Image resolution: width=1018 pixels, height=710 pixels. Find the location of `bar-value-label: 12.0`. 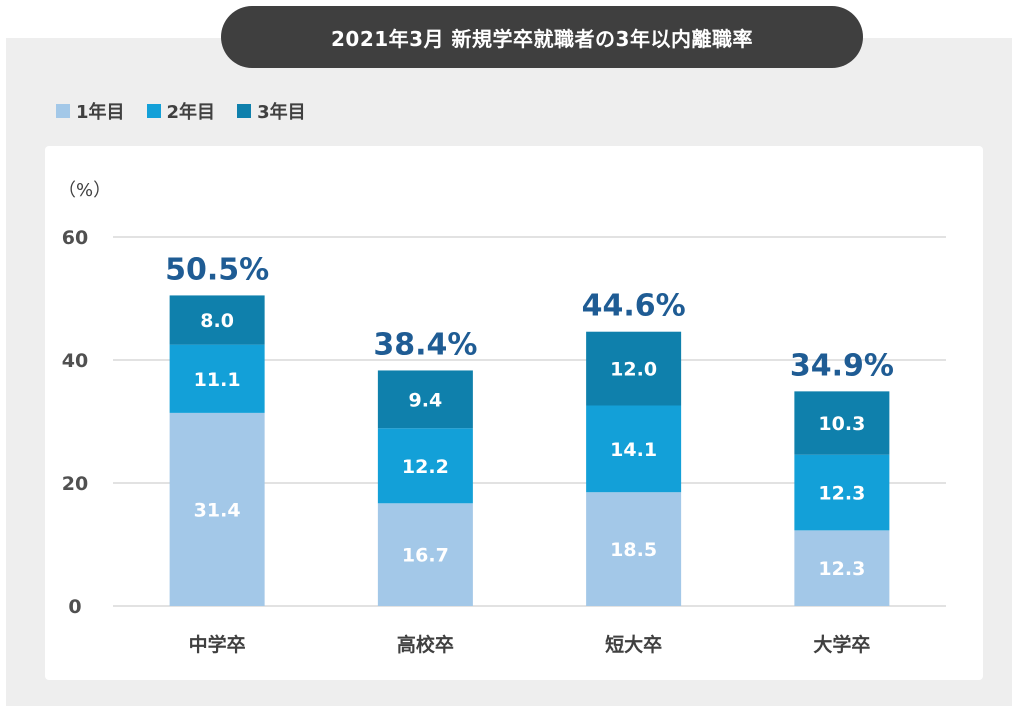

bar-value-label: 12.0 is located at coordinates (633, 370).